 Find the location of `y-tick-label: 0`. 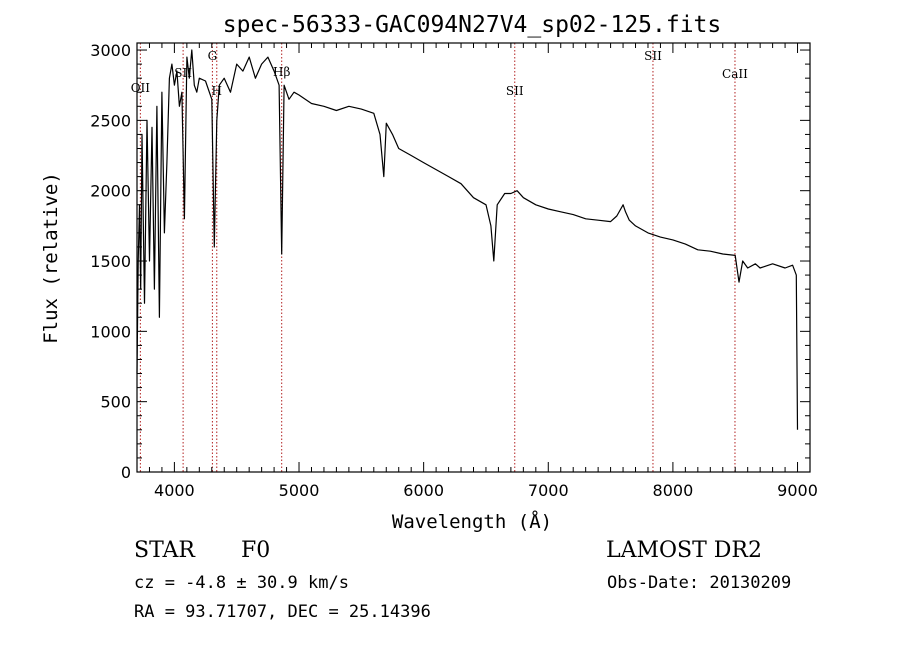

y-tick-label: 0 is located at coordinates (126, 472).